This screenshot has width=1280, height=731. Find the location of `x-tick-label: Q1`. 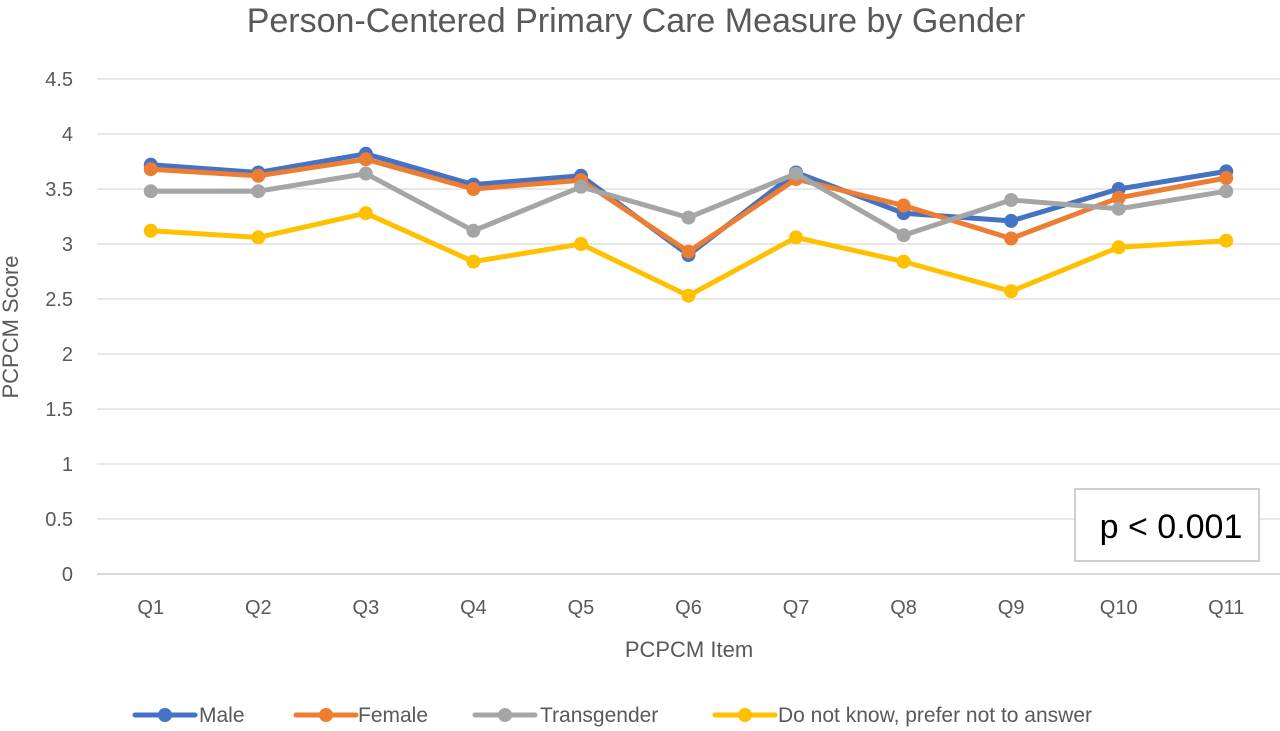

x-tick-label: Q1 is located at coordinates (150, 608).